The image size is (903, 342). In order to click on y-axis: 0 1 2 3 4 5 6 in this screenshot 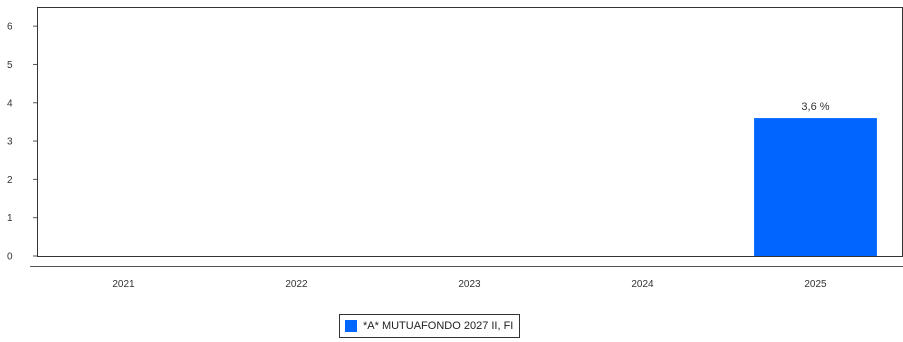, I will do `click(22, 142)`.